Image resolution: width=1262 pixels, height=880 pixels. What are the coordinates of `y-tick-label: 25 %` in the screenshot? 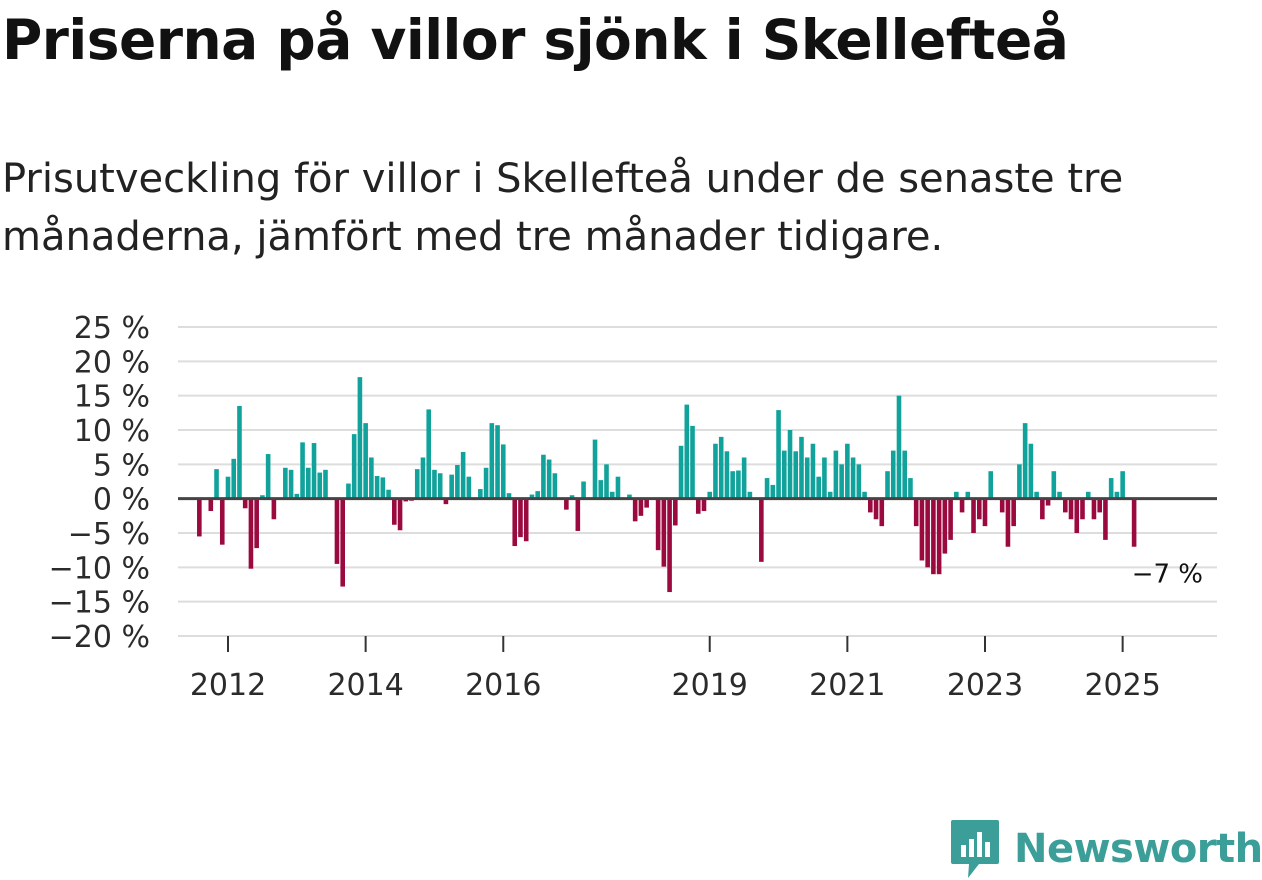 It's located at (112, 328).